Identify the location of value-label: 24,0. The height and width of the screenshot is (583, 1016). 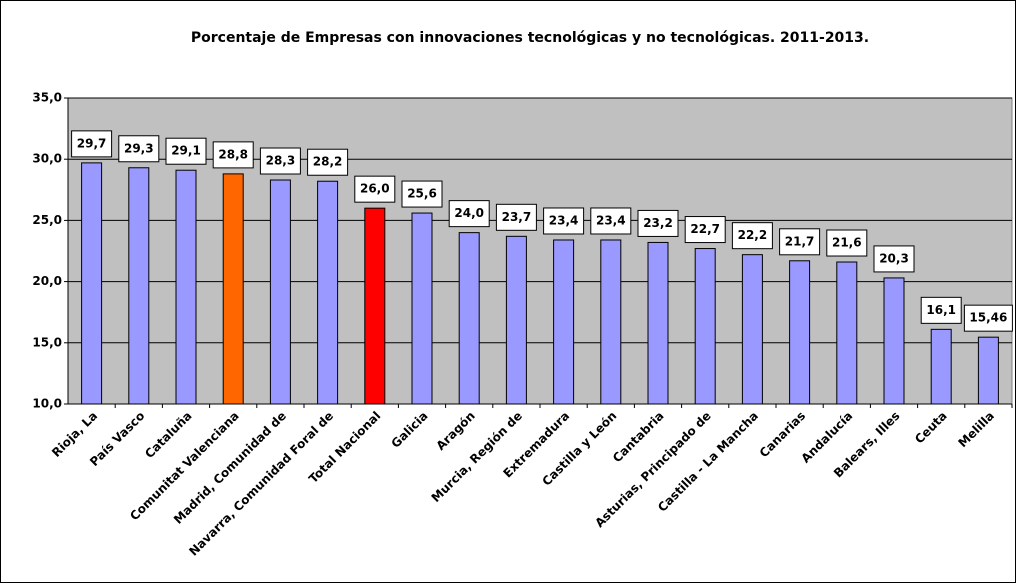
(469, 213).